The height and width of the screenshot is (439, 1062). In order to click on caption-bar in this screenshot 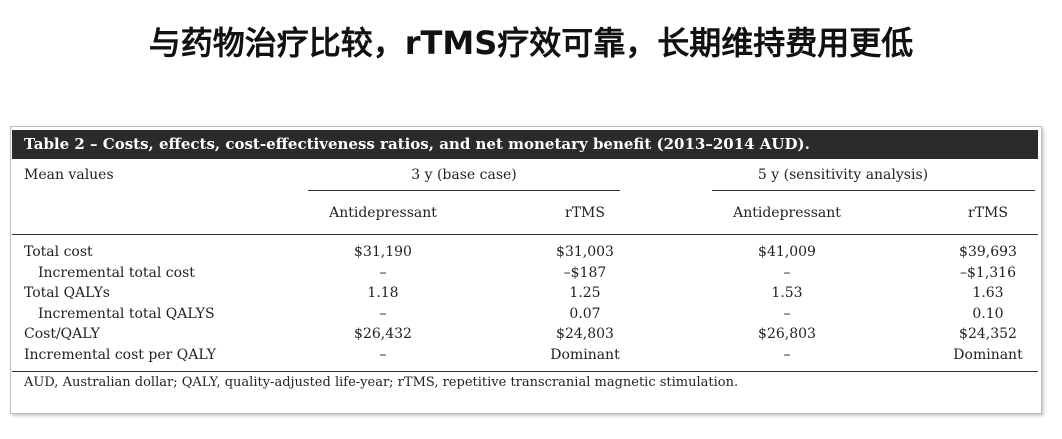, I will do `click(525, 144)`.